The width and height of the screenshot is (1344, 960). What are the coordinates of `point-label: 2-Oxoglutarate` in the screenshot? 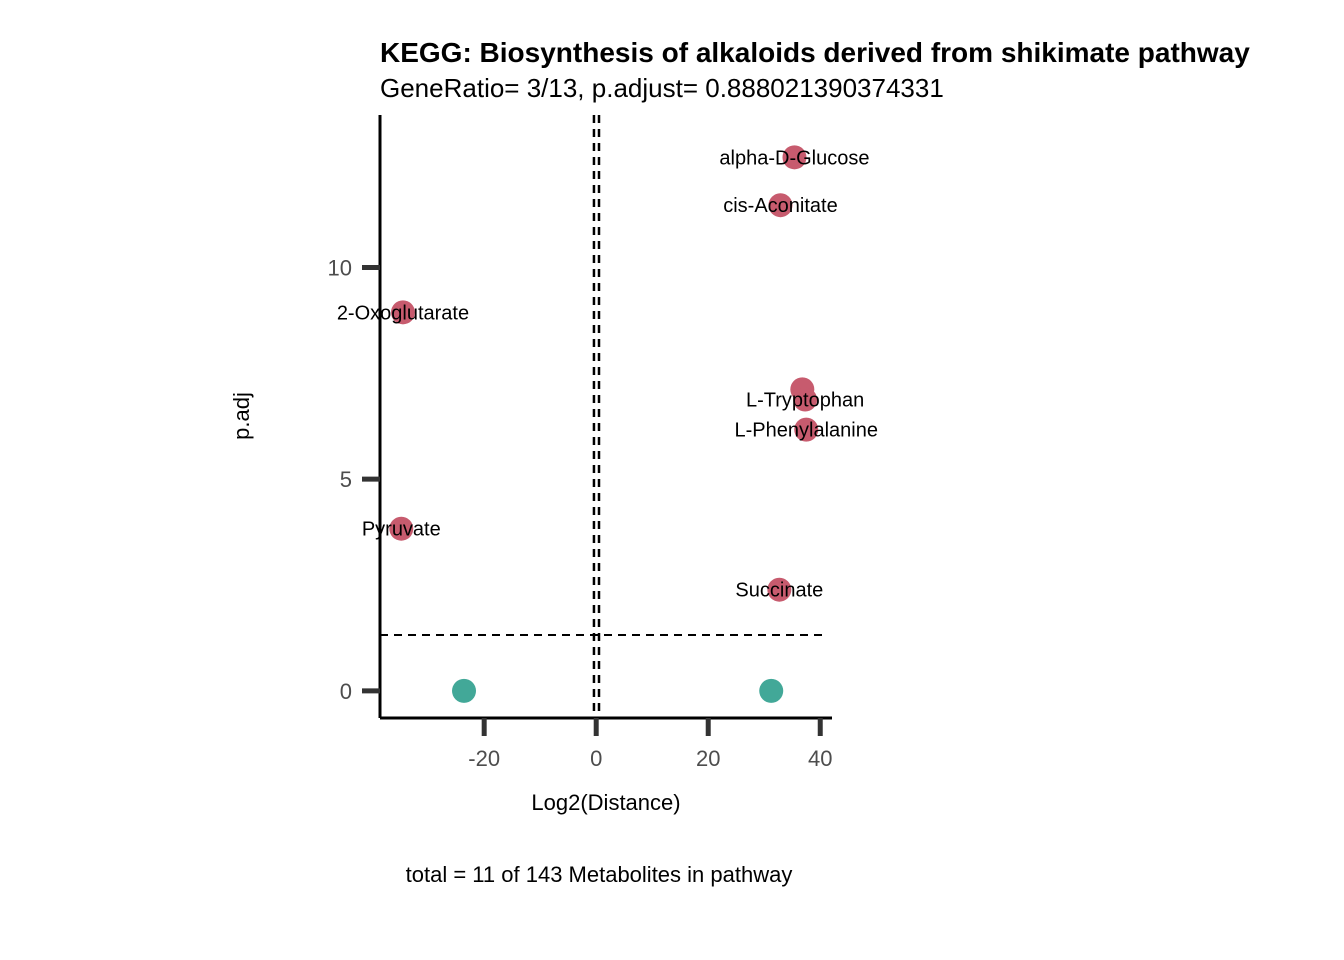 It's located at (403, 313).